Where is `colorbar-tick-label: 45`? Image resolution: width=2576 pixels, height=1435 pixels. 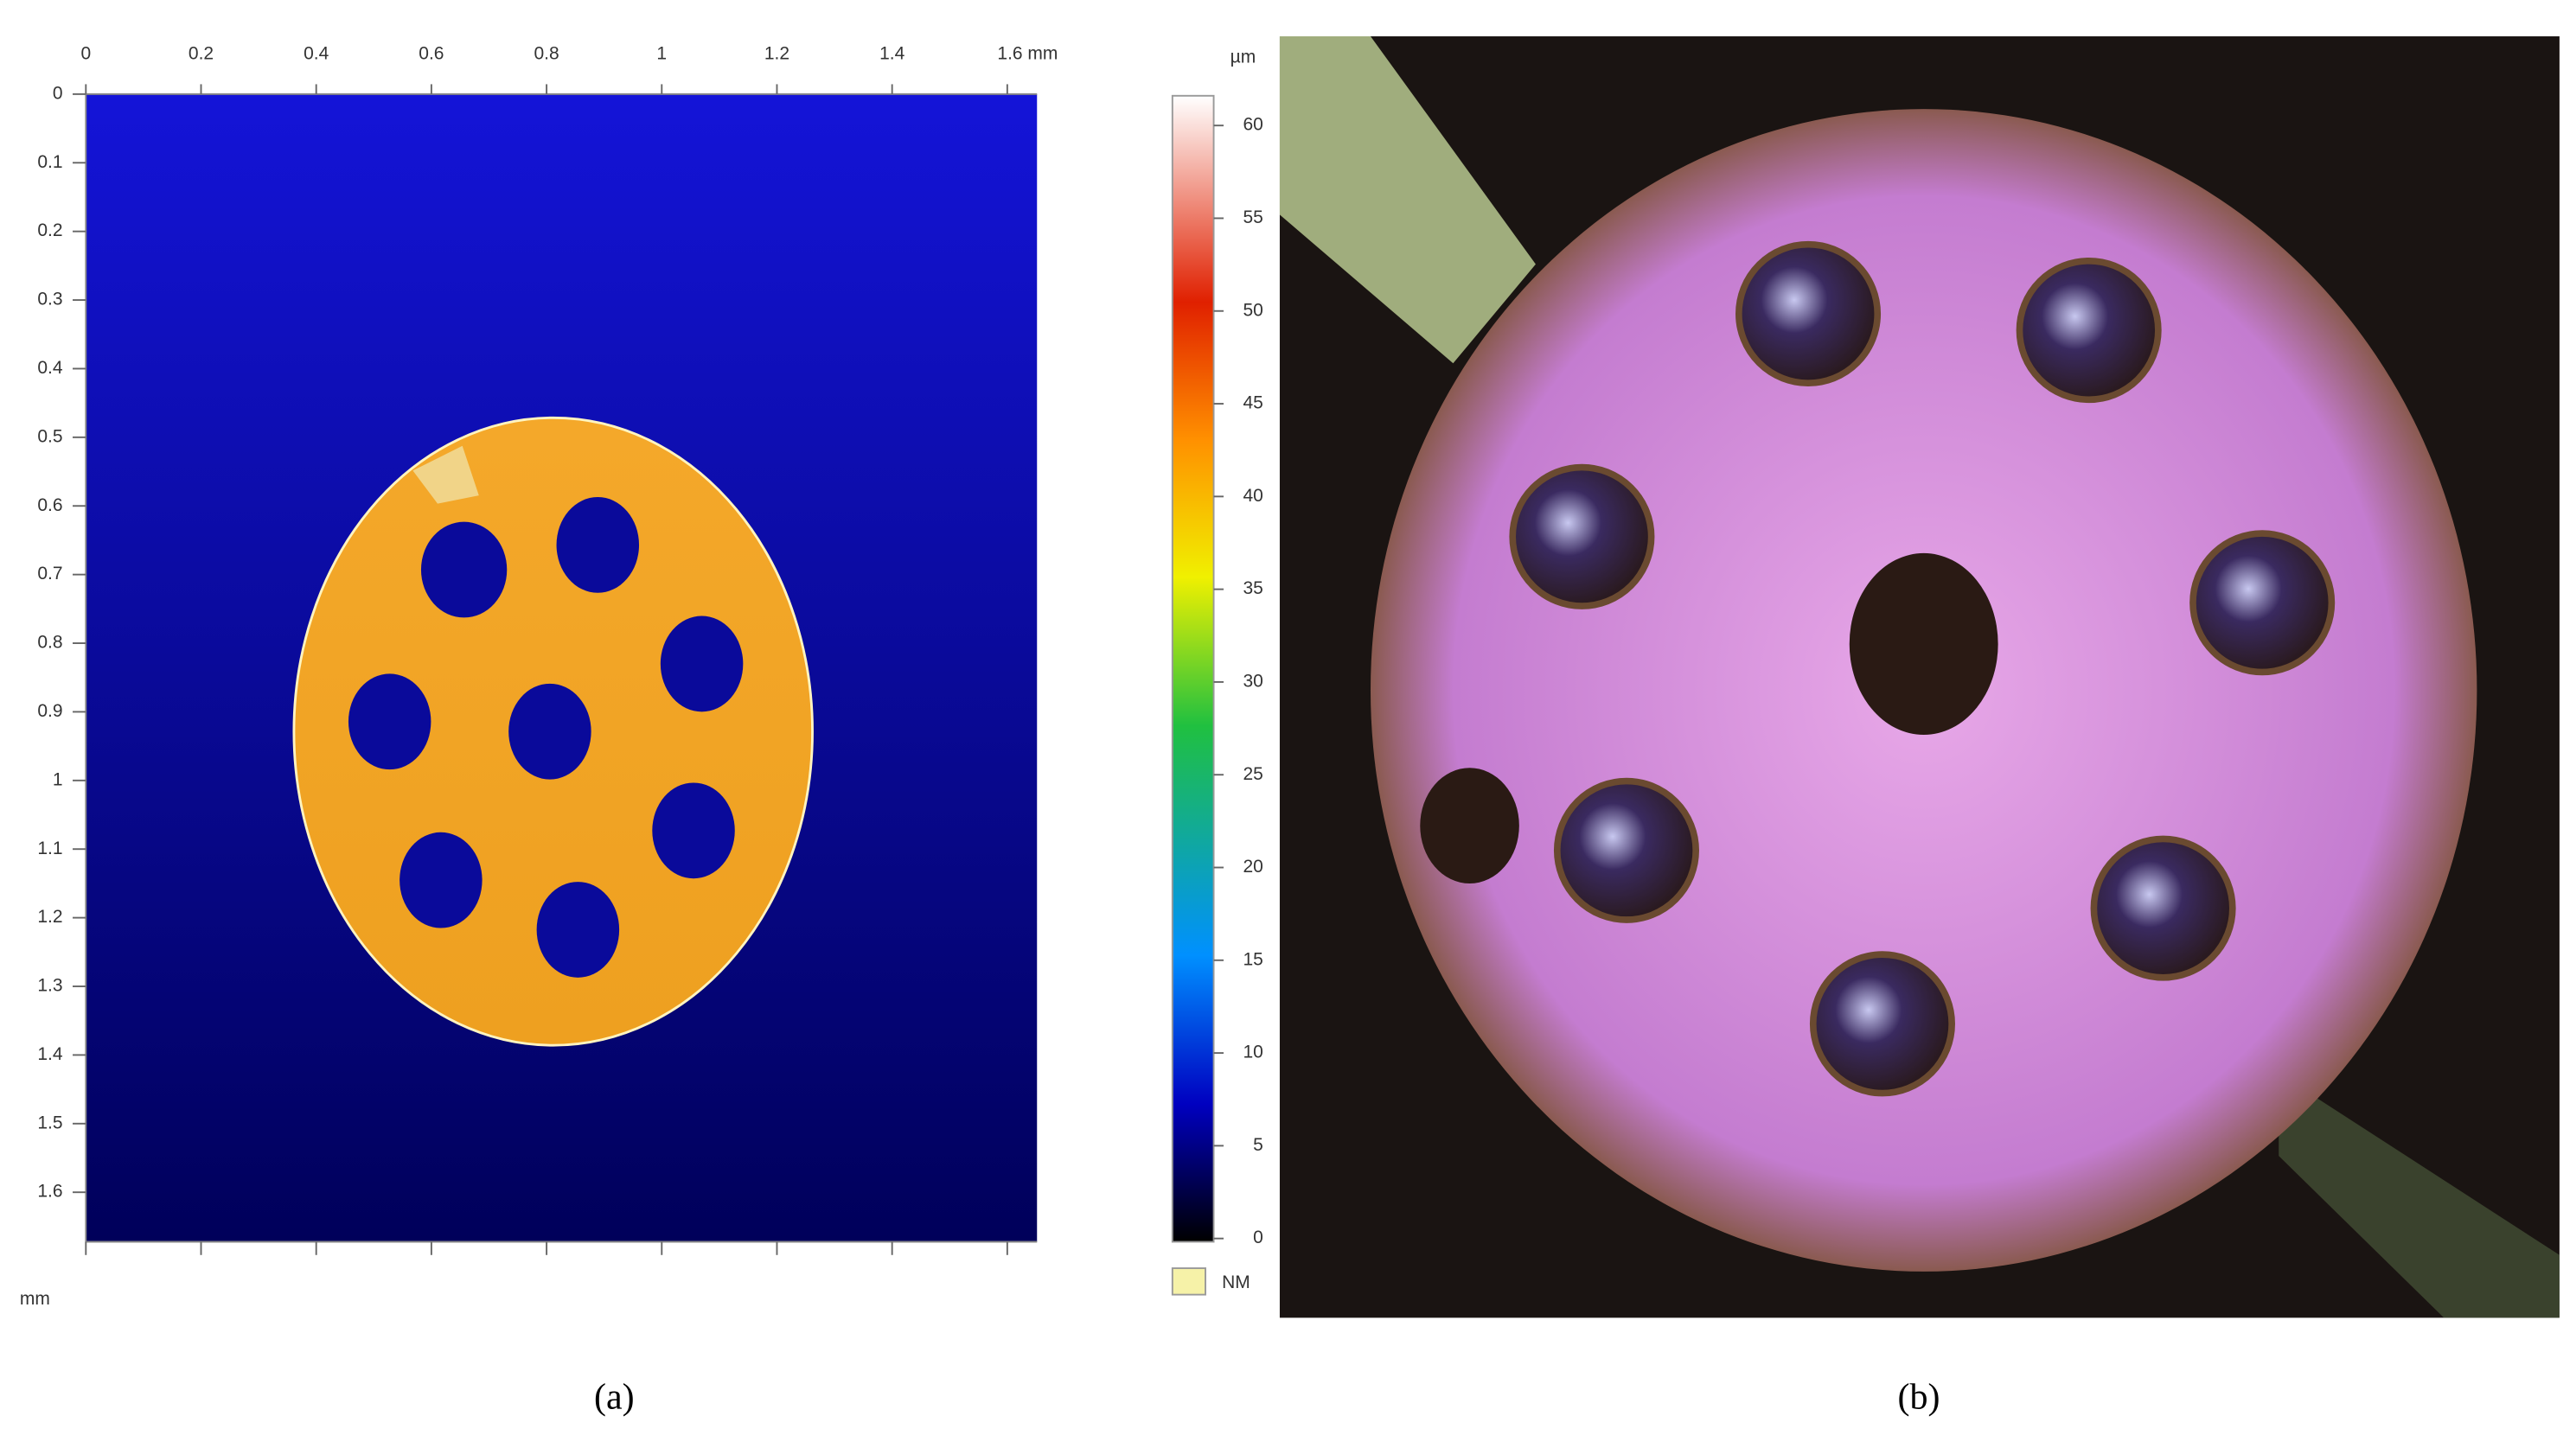 colorbar-tick-label: 45 is located at coordinates (1253, 403).